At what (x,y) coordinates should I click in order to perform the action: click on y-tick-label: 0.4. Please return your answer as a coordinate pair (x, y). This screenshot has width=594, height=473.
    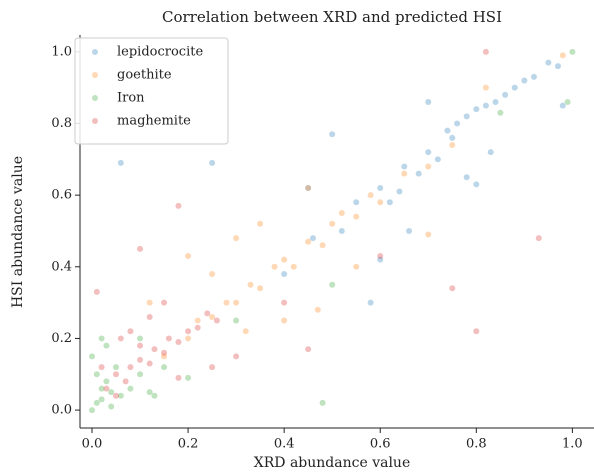
    Looking at the image, I should click on (61, 266).